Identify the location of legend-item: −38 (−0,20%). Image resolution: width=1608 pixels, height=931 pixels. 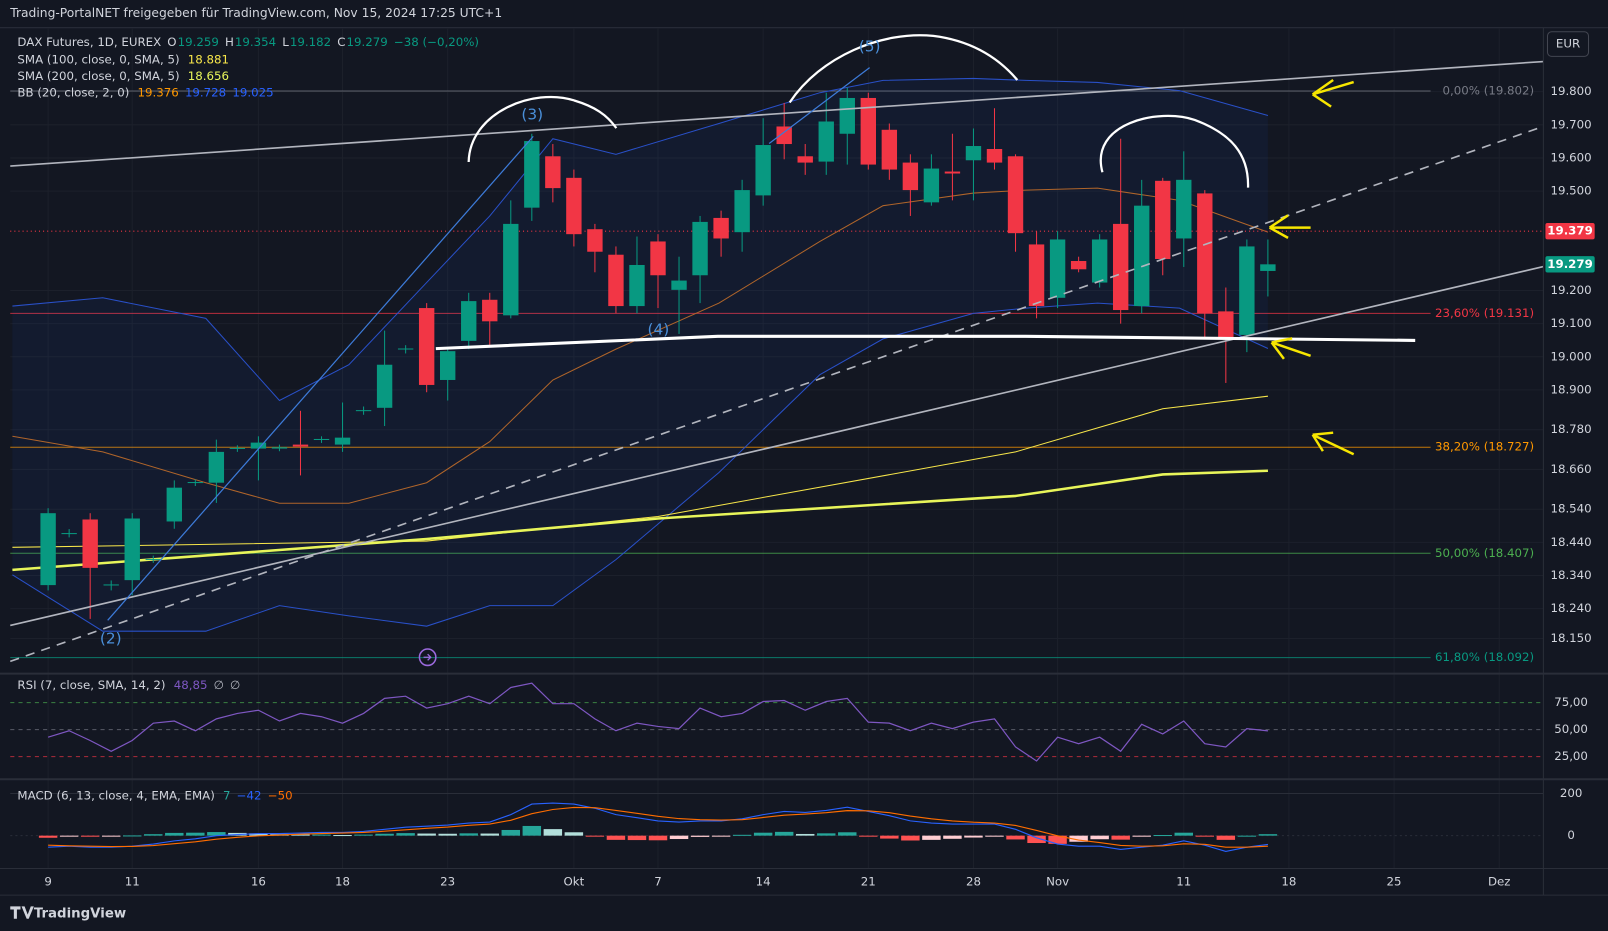
(436, 42).